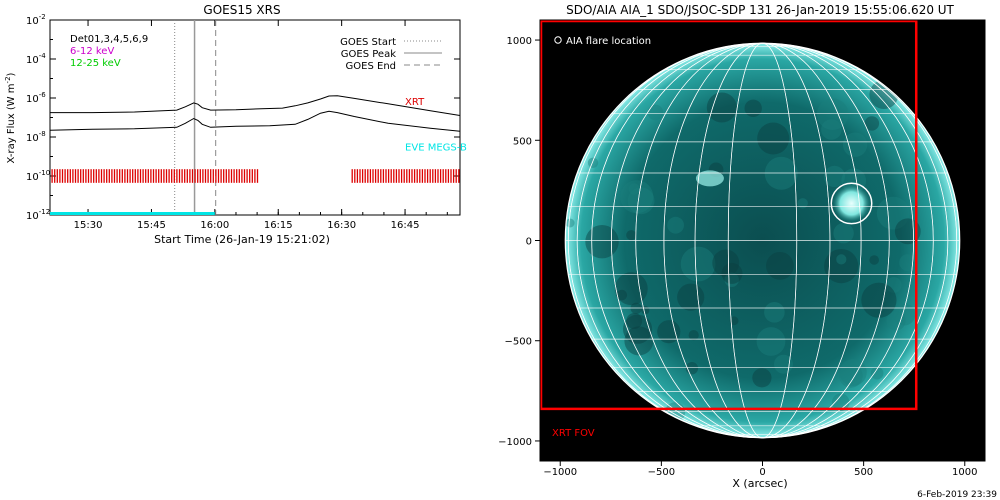 The image size is (1000, 500). Describe the element at coordinates (36, 59) in the screenshot. I see `y-tick-label: 10⁻⁴` at that location.